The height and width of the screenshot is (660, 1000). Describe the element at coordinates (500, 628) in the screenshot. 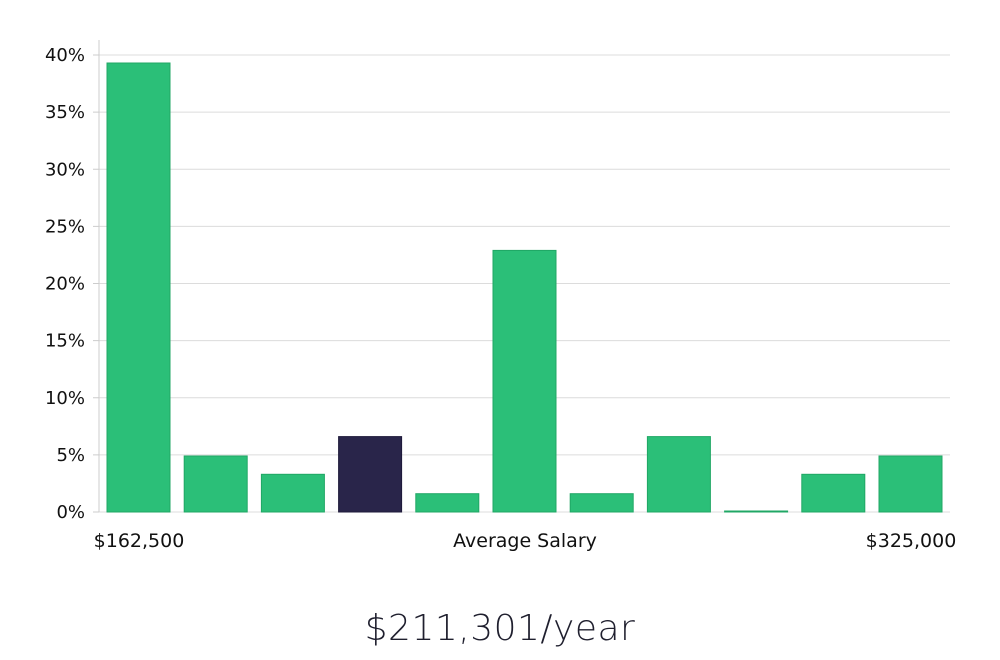

I see `average-salary-value: $211,301/year` at that location.